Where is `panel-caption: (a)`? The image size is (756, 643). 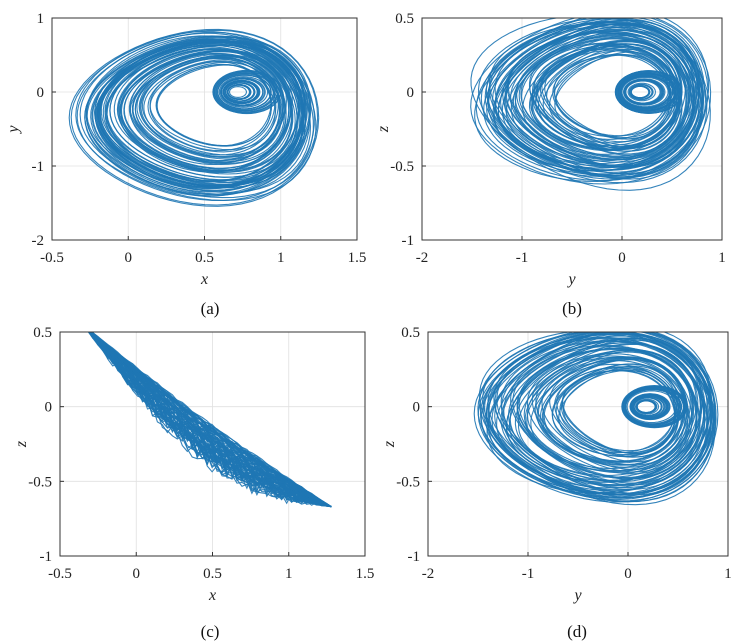
panel-caption: (a) is located at coordinates (210, 308).